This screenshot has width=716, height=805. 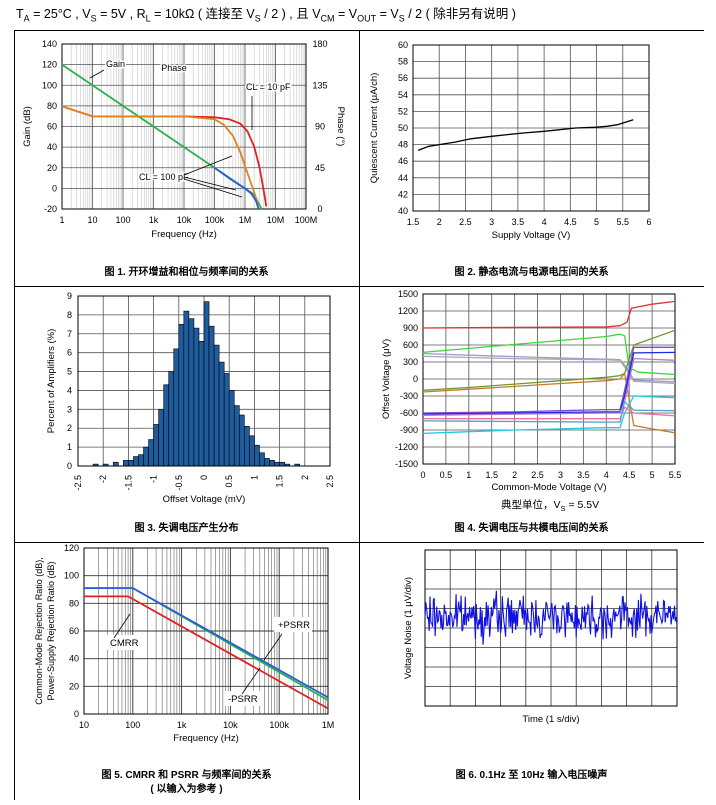 What do you see at coordinates (548, 487) in the screenshot?
I see `x-axis-label: Common-Mode Voltage (V)` at bounding box center [548, 487].